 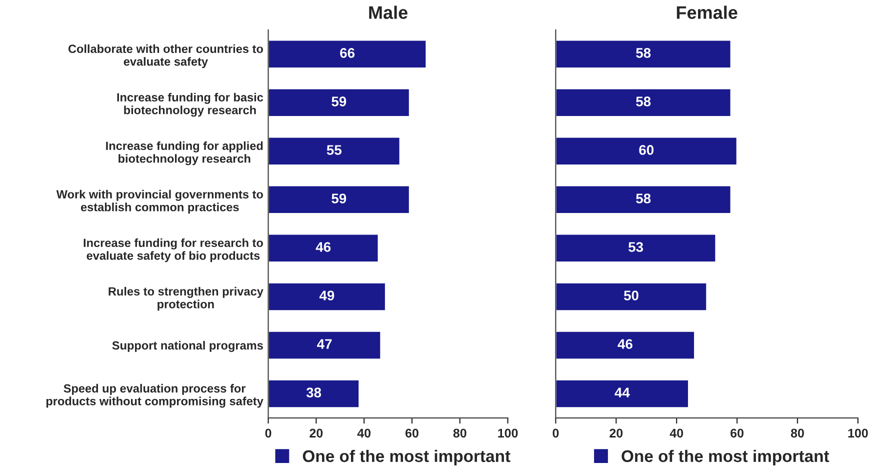 I want to click on y-tick-label: Speed up evaluation process for products without compromising safety, so click(x=155, y=396).